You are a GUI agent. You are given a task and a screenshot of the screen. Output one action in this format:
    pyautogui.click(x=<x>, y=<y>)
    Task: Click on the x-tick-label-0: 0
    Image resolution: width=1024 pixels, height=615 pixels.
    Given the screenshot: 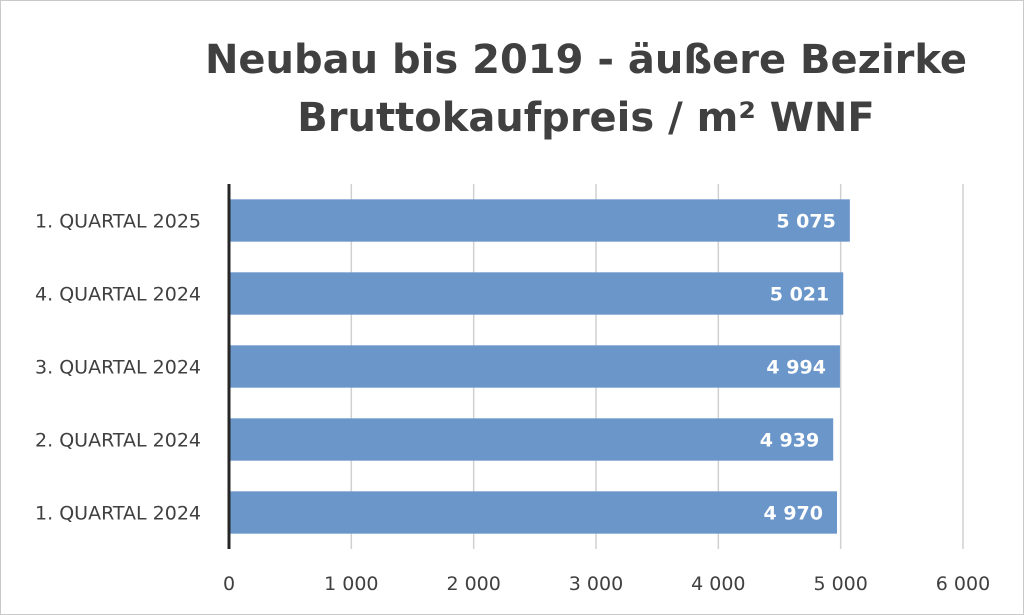 What is the action you would take?
    pyautogui.click(x=229, y=584)
    